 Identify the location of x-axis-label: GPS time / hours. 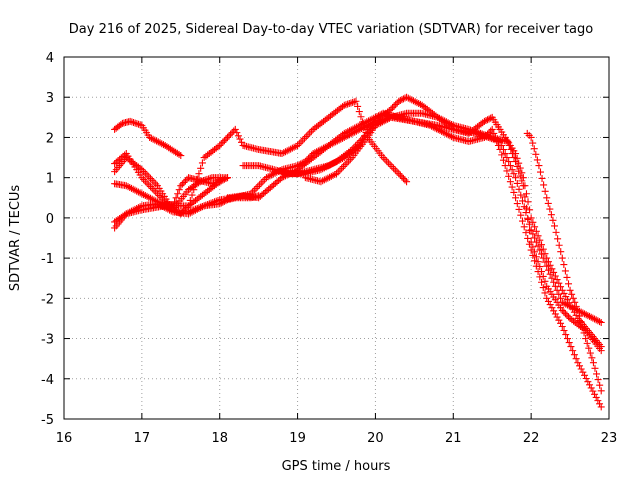
(336, 466).